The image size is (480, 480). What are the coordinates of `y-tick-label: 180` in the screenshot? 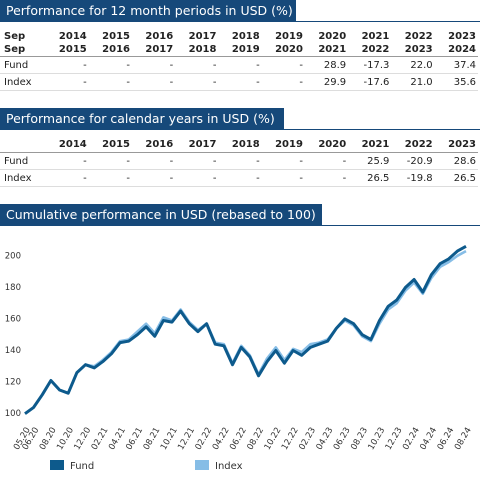 It's located at (13, 288).